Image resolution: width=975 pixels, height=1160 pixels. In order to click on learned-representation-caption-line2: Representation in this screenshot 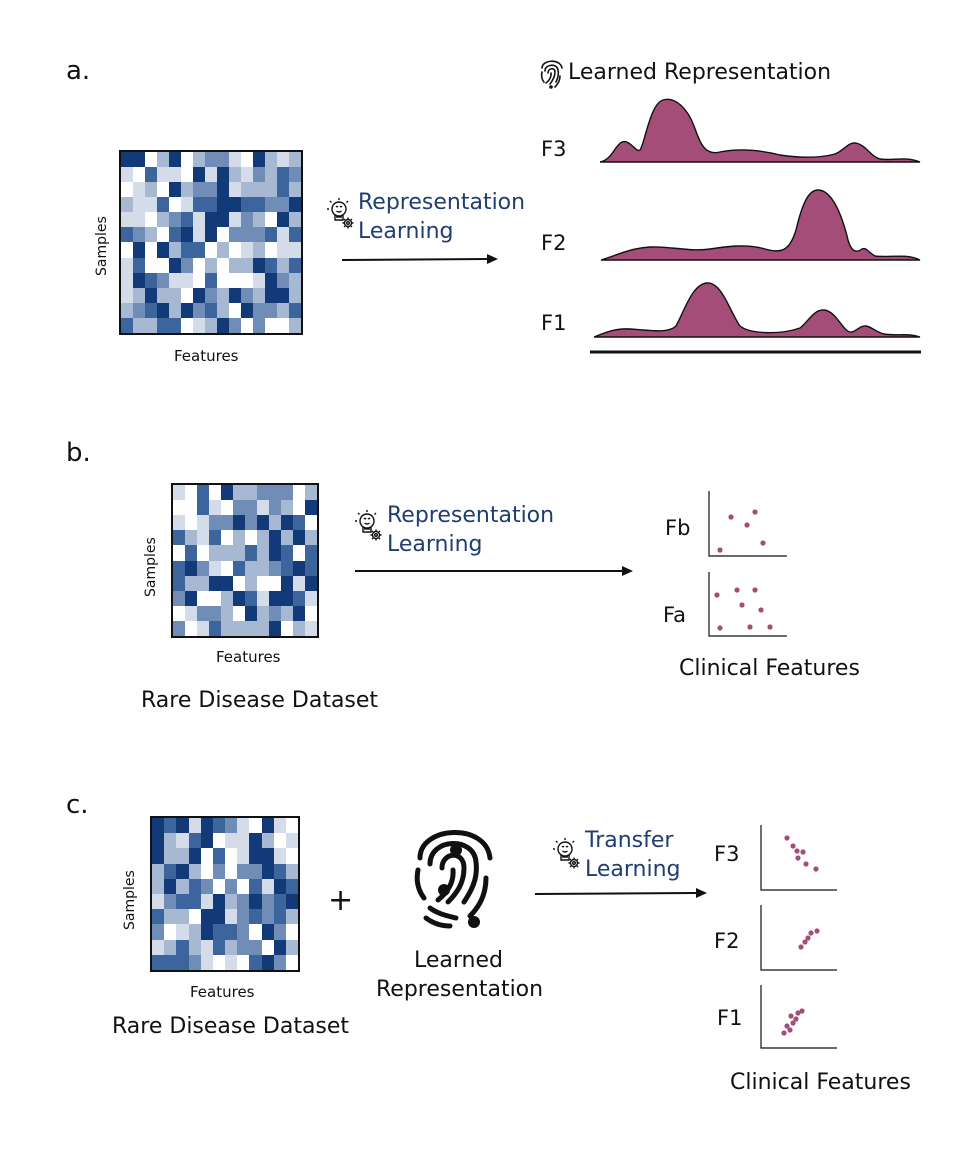, I will do `click(460, 989)`.